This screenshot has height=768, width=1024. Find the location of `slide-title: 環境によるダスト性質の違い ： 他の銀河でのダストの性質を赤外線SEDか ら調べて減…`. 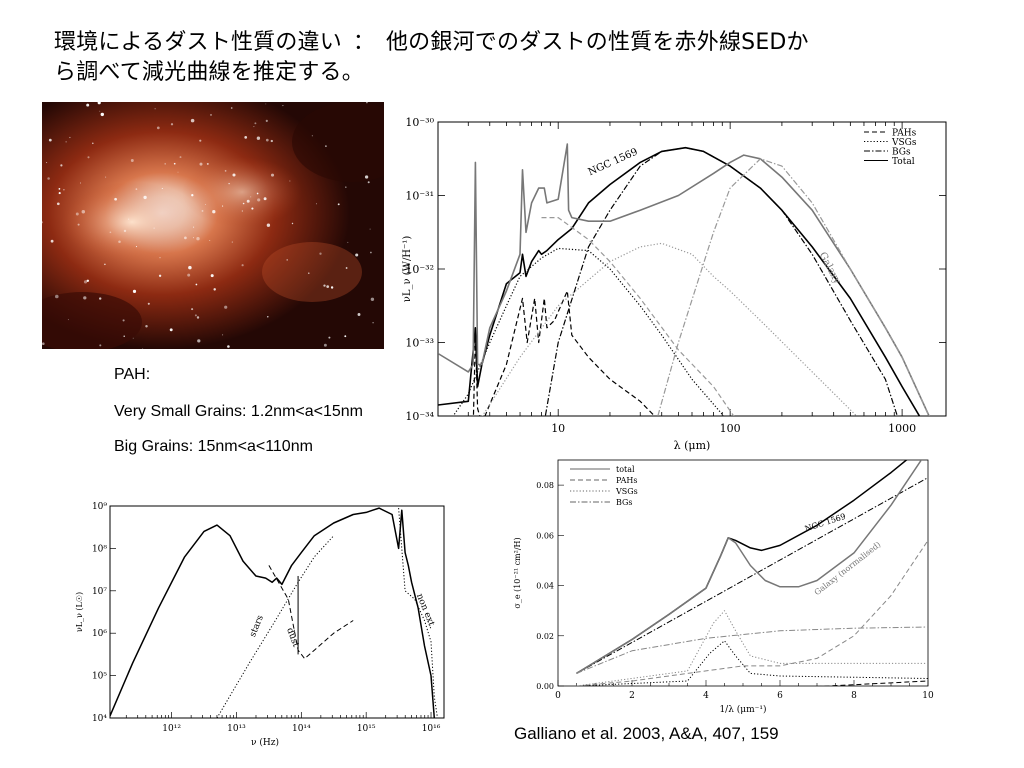

slide-title: 環境によるダスト性質の違い ： 他の銀河でのダストの性質を赤外線SEDか ら調べて減… is located at coordinates (524, 58).